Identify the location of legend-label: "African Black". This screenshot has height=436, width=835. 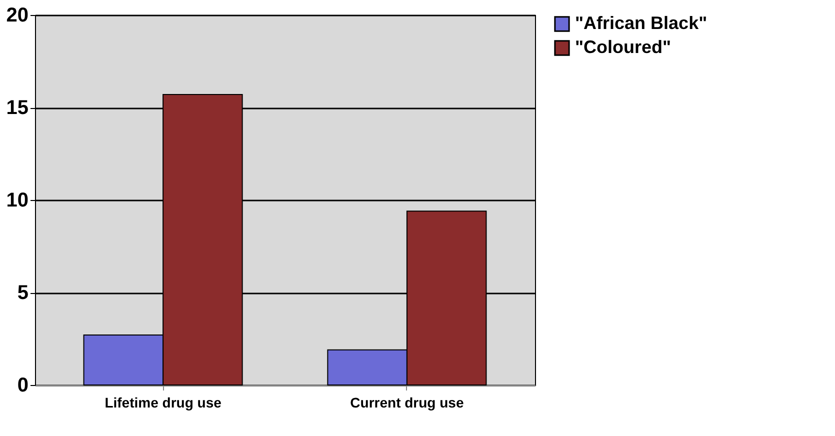
(641, 23).